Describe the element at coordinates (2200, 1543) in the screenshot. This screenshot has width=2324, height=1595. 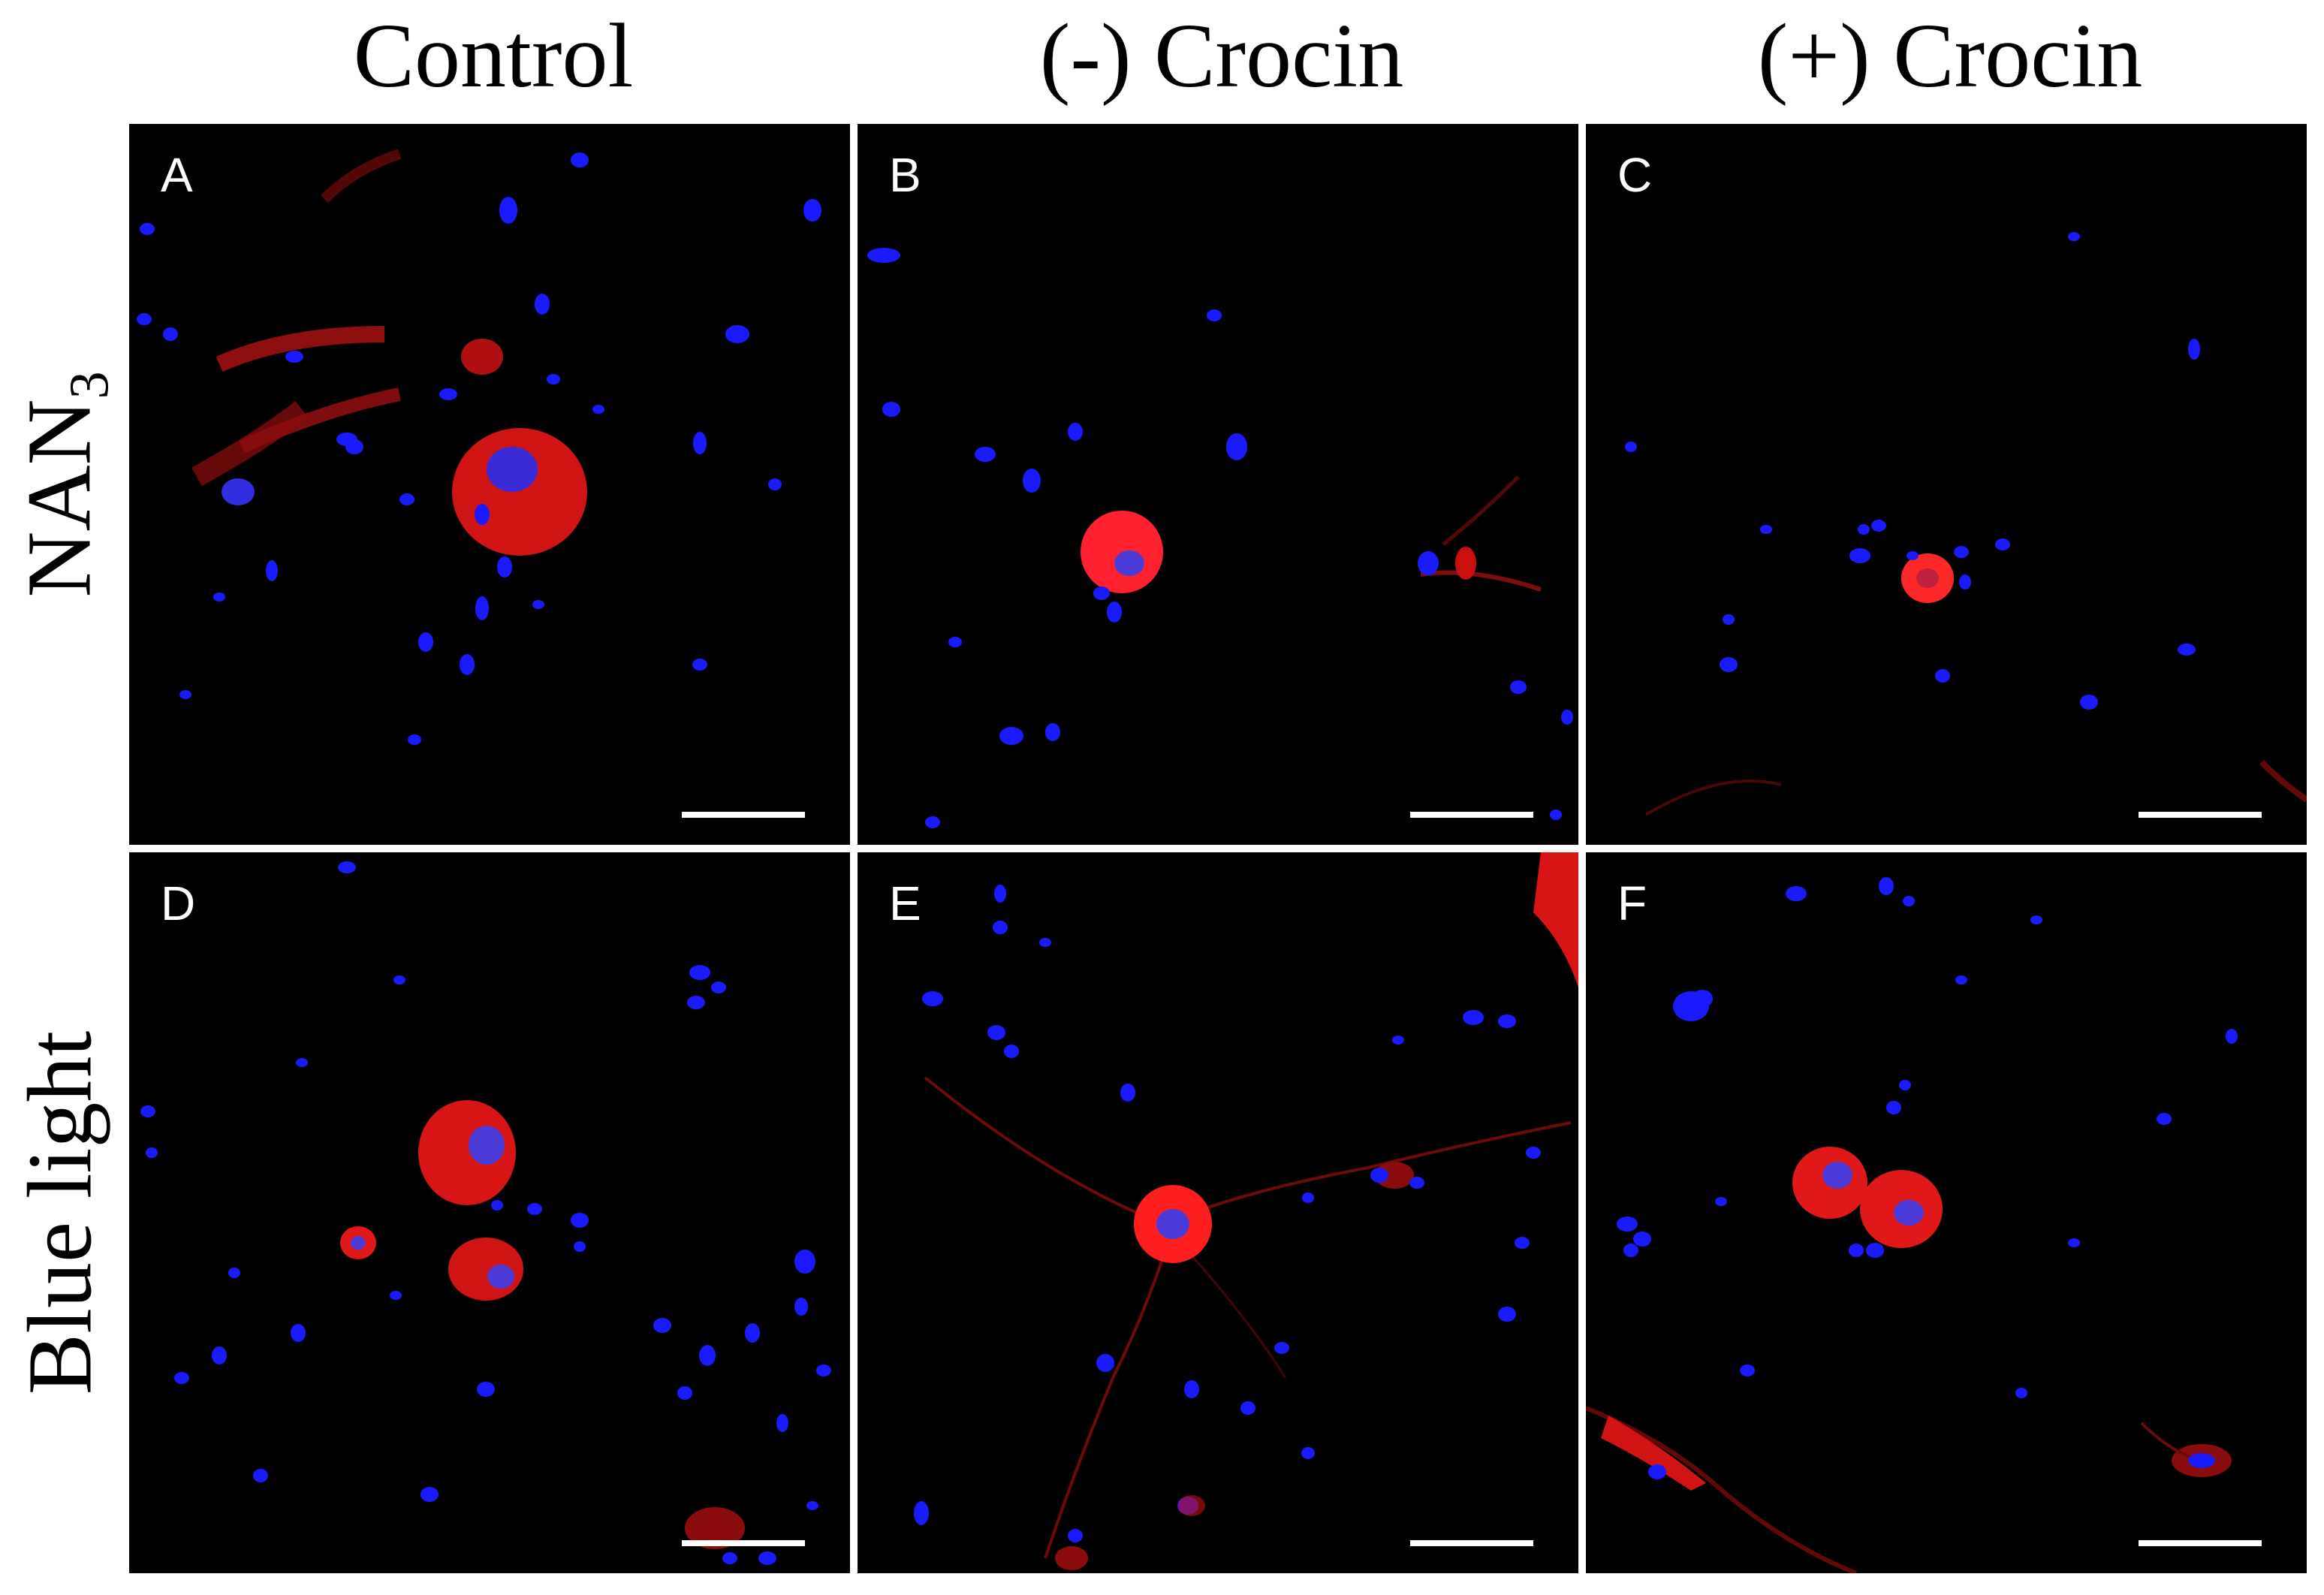
I see `scale-bar-f` at that location.